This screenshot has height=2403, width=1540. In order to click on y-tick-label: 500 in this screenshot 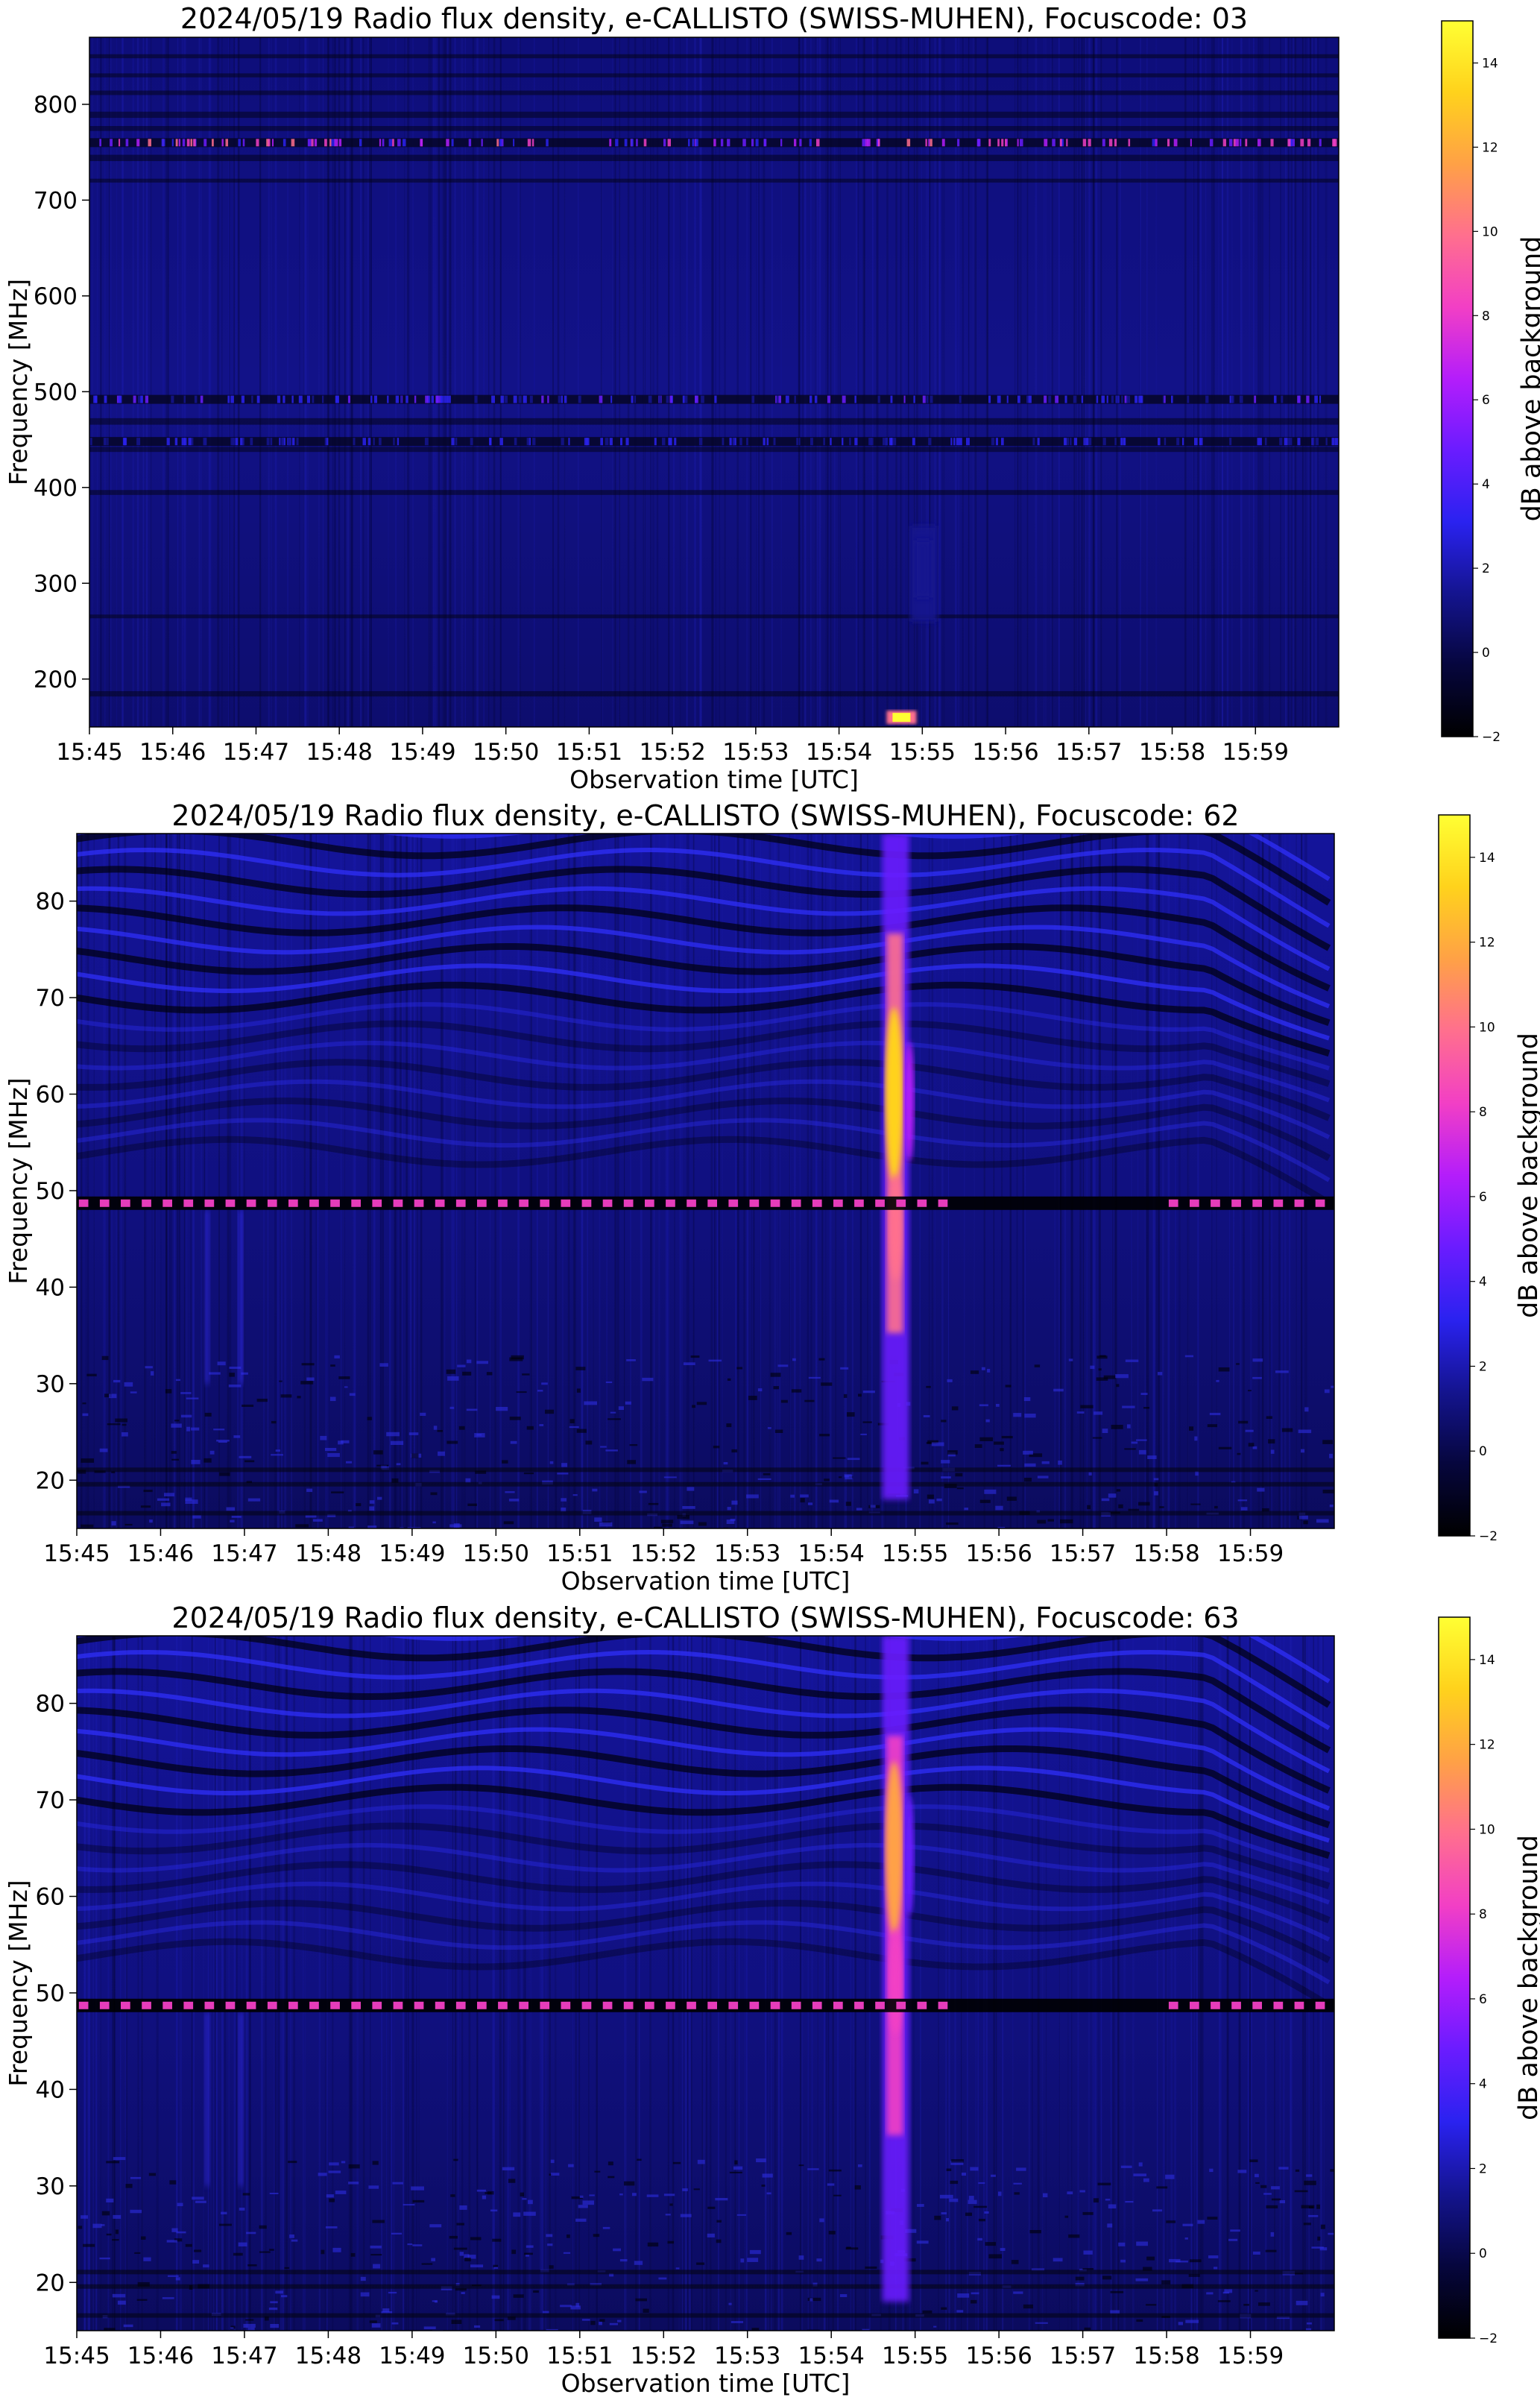, I will do `click(56, 392)`.